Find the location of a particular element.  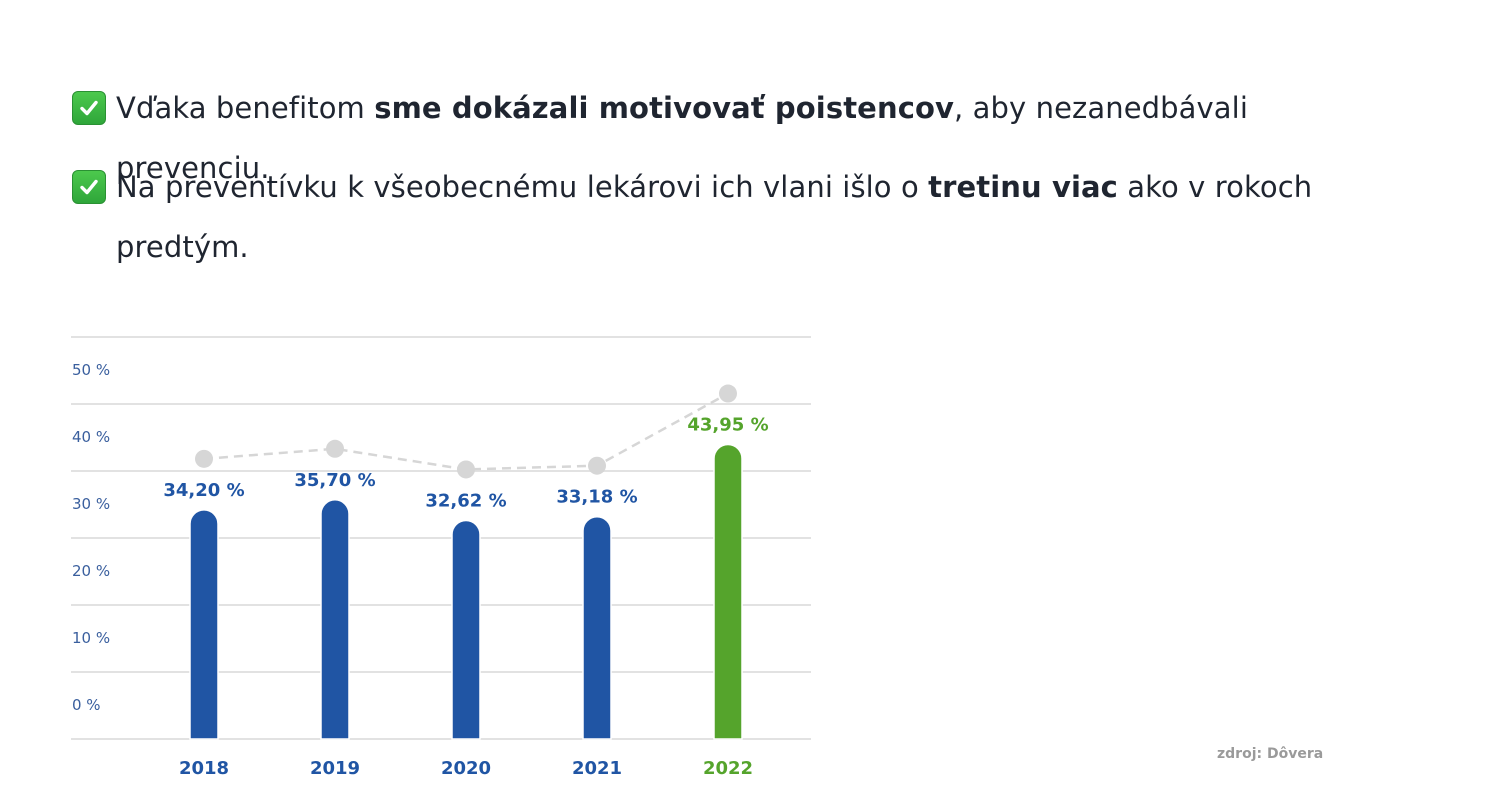

trend-point-2021 is located at coordinates (597, 465).